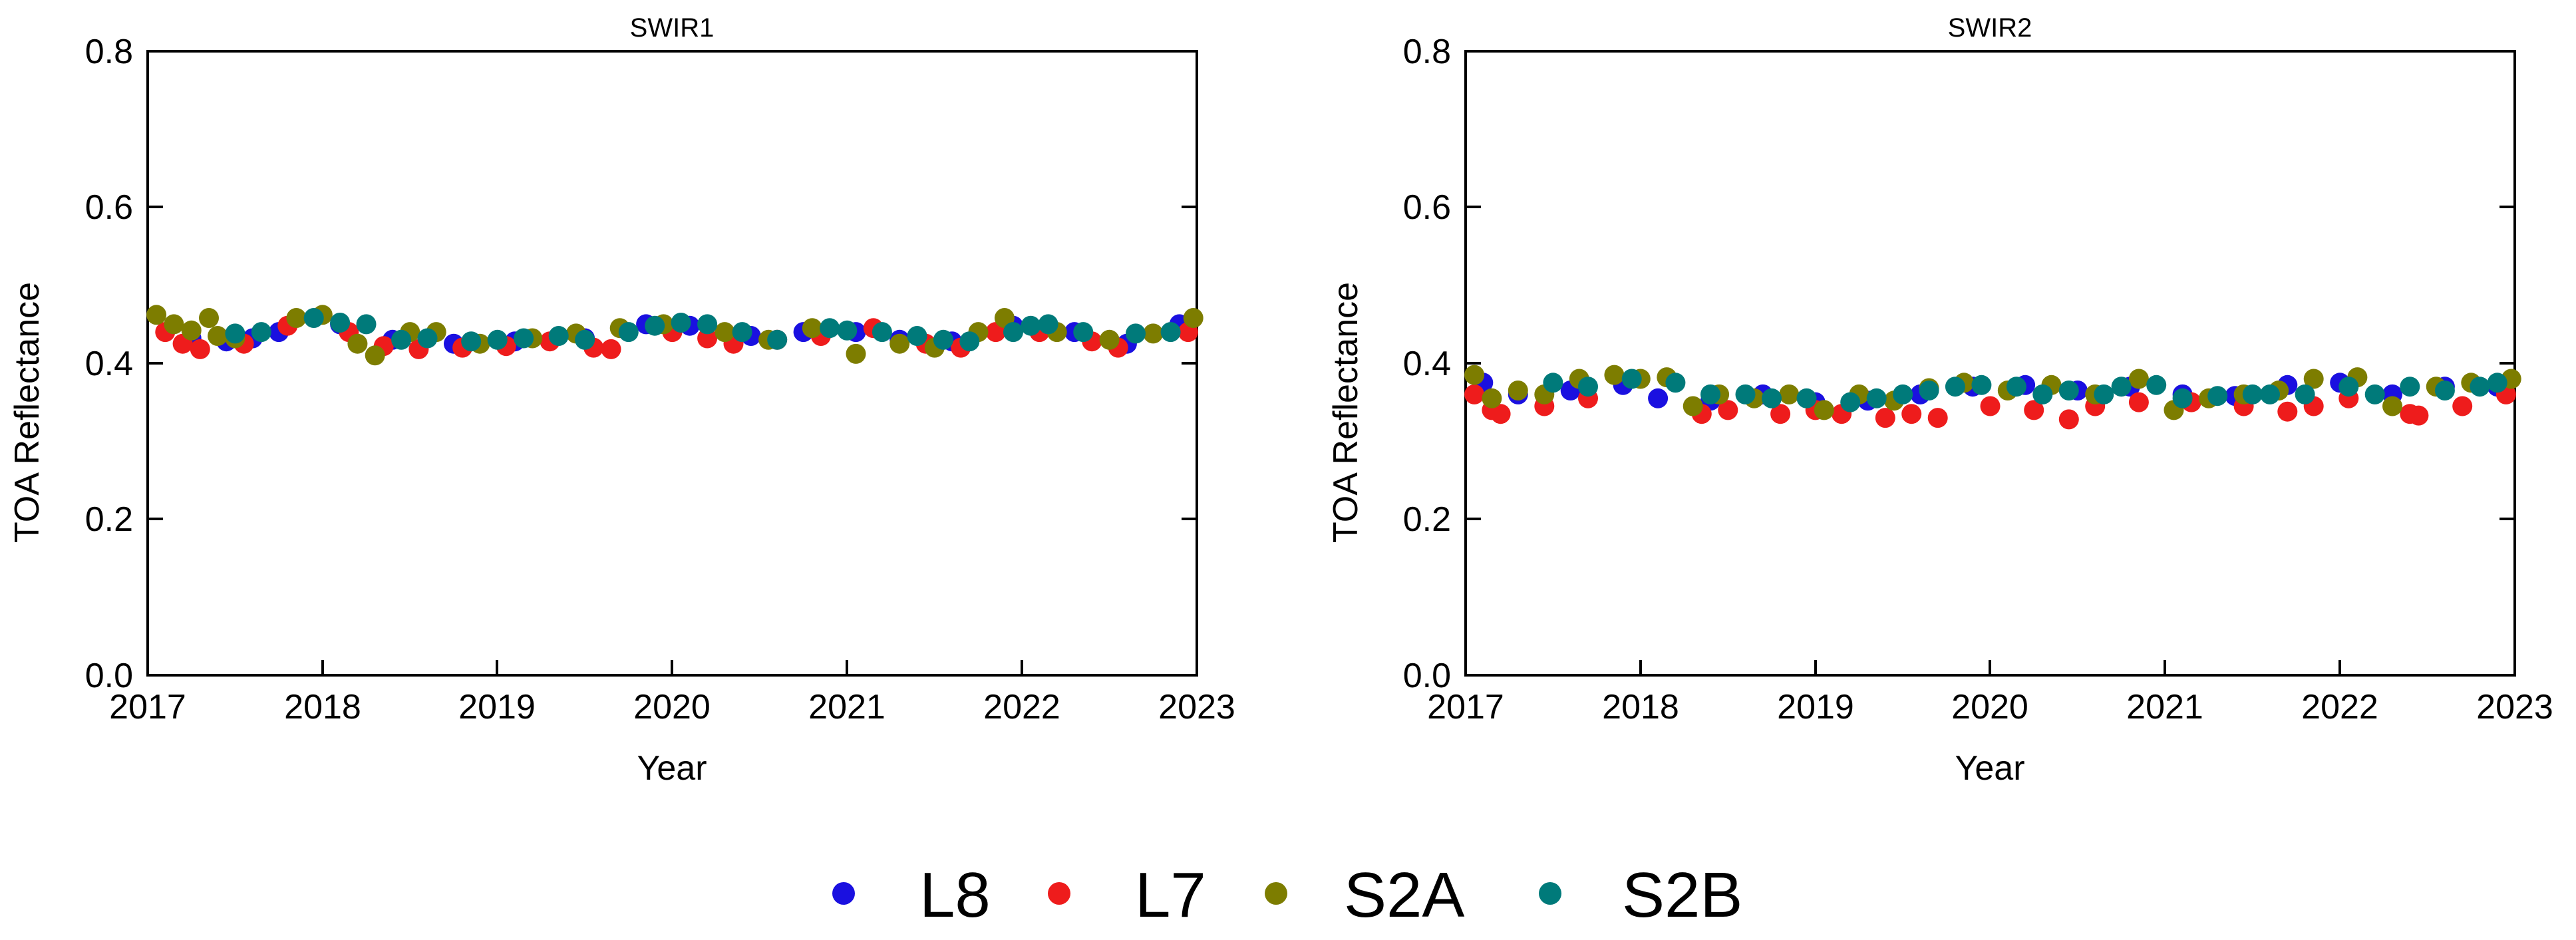 This screenshot has height=940, width=2576. I want to click on x-tick-labels: 2017 2018 2019 2020 2021 2022 2023, so click(672, 707).